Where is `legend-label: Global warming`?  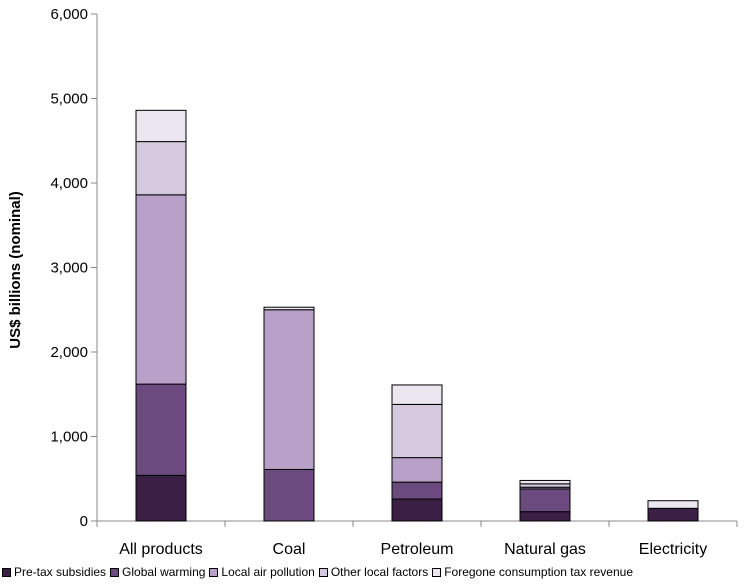 legend-label: Global warming is located at coordinates (164, 572).